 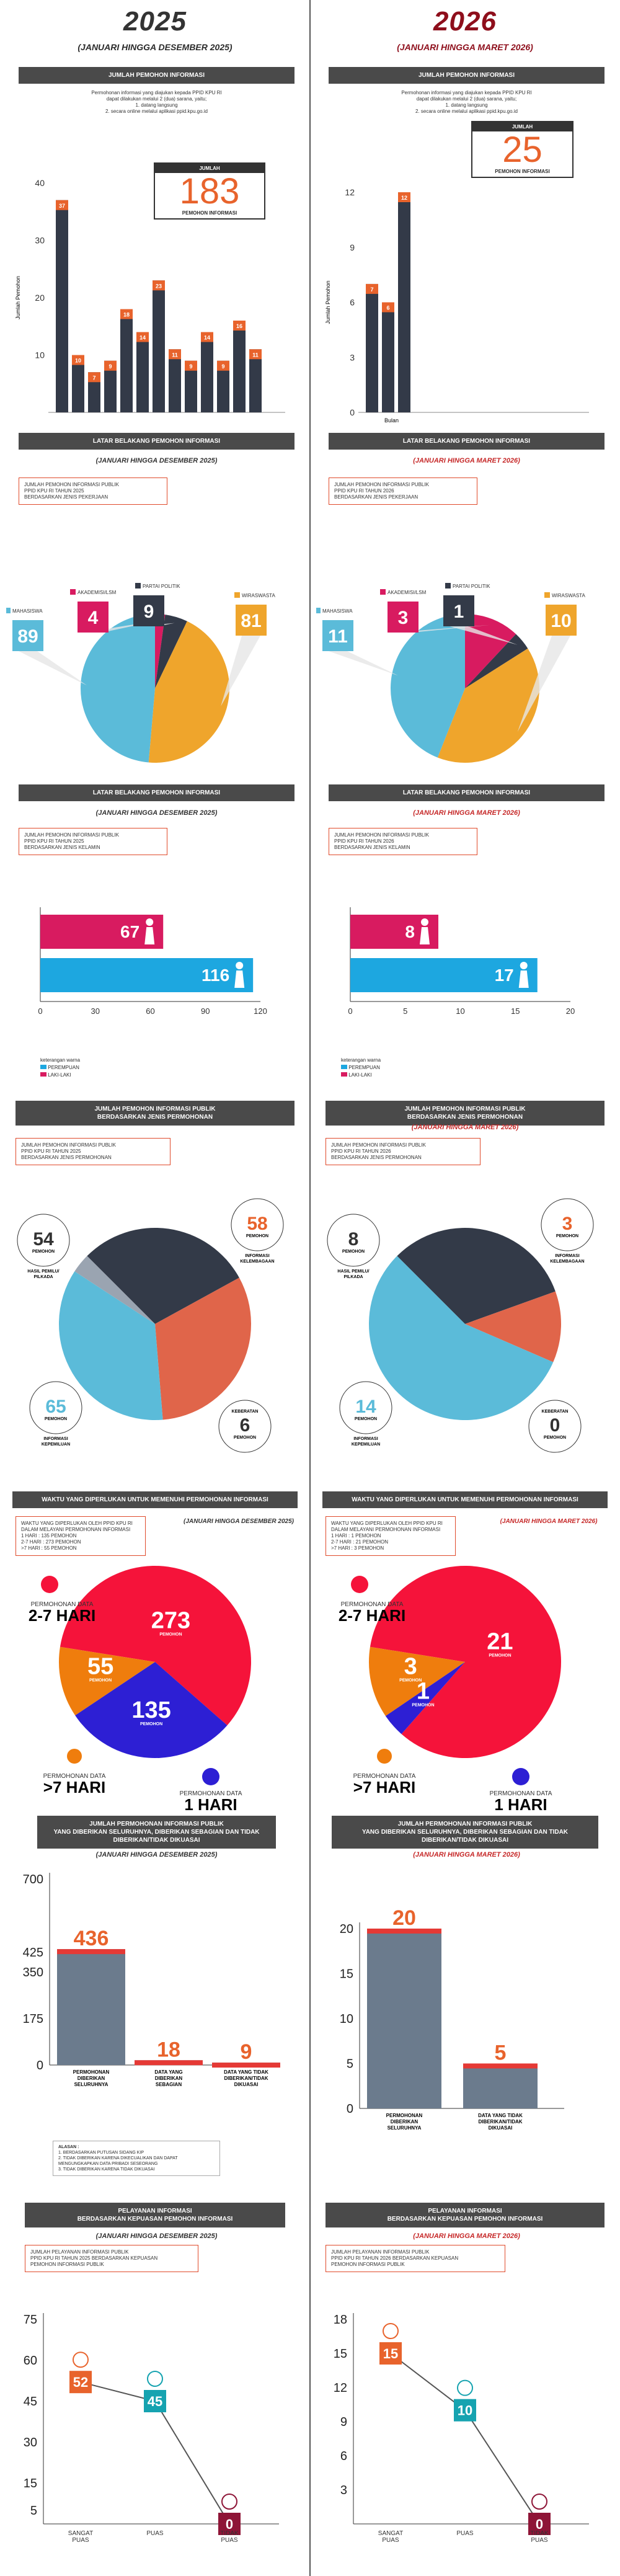 What do you see at coordinates (258, 595) in the screenshot?
I see `category-label: WIRASWASTA` at bounding box center [258, 595].